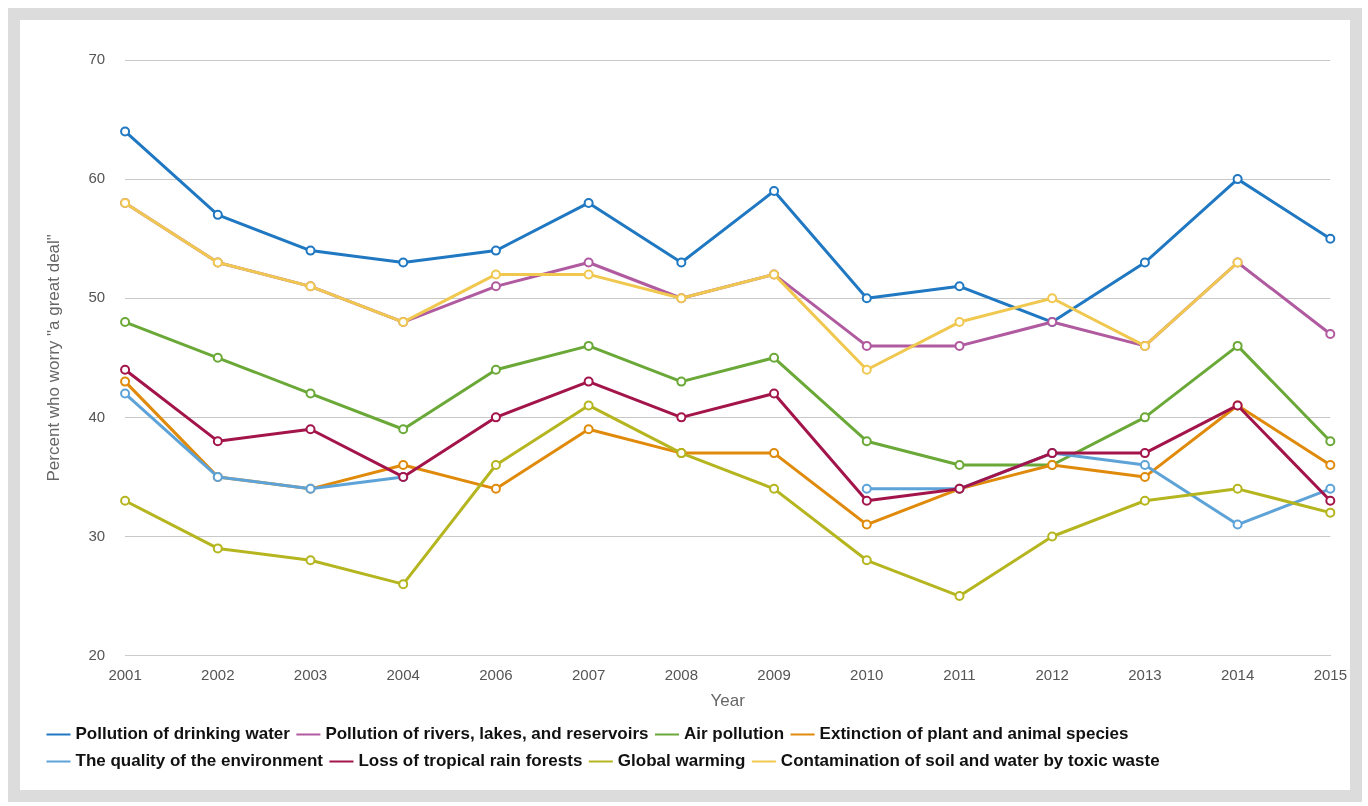 This screenshot has width=1368, height=806. Describe the element at coordinates (734, 734) in the screenshot. I see `legend-label: Air pollution` at that location.